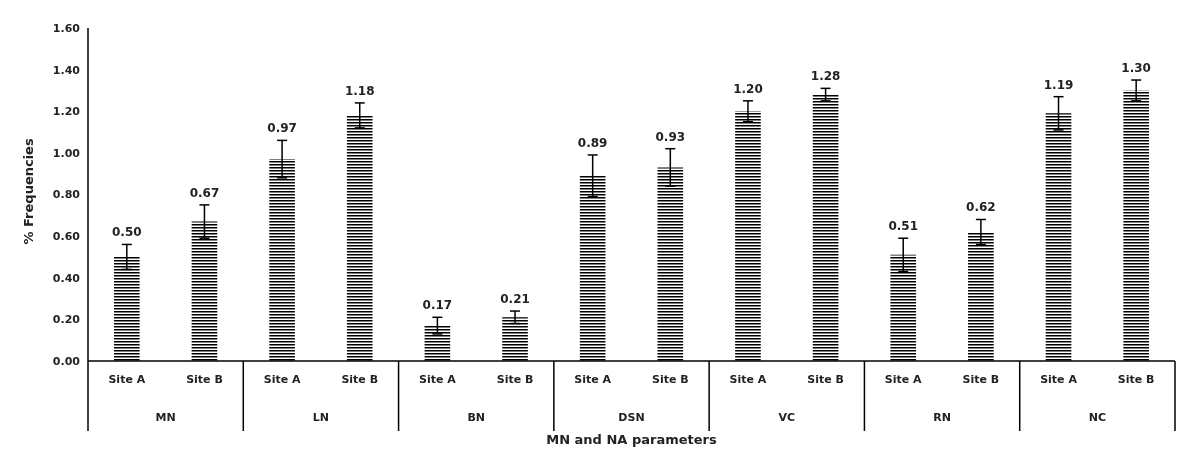 This screenshot has width=1193, height=466. Describe the element at coordinates (825, 76) in the screenshot. I see `data-label: 1.28` at that location.